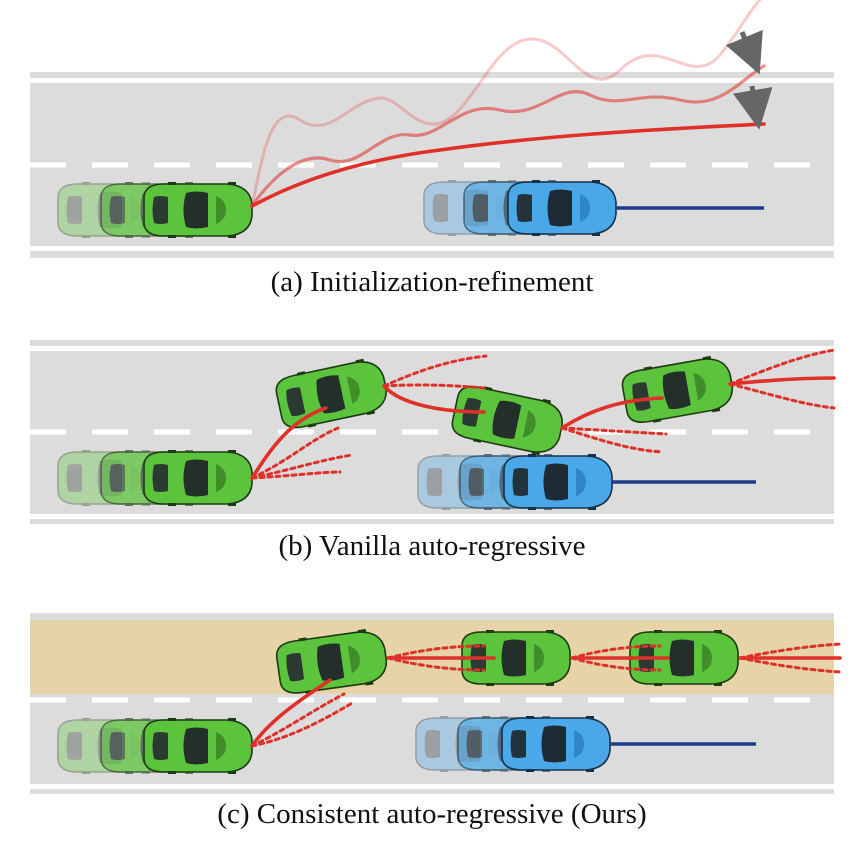 The width and height of the screenshot is (864, 852). What do you see at coordinates (749, 79) in the screenshot?
I see `refinement-arrow-icons` at bounding box center [749, 79].